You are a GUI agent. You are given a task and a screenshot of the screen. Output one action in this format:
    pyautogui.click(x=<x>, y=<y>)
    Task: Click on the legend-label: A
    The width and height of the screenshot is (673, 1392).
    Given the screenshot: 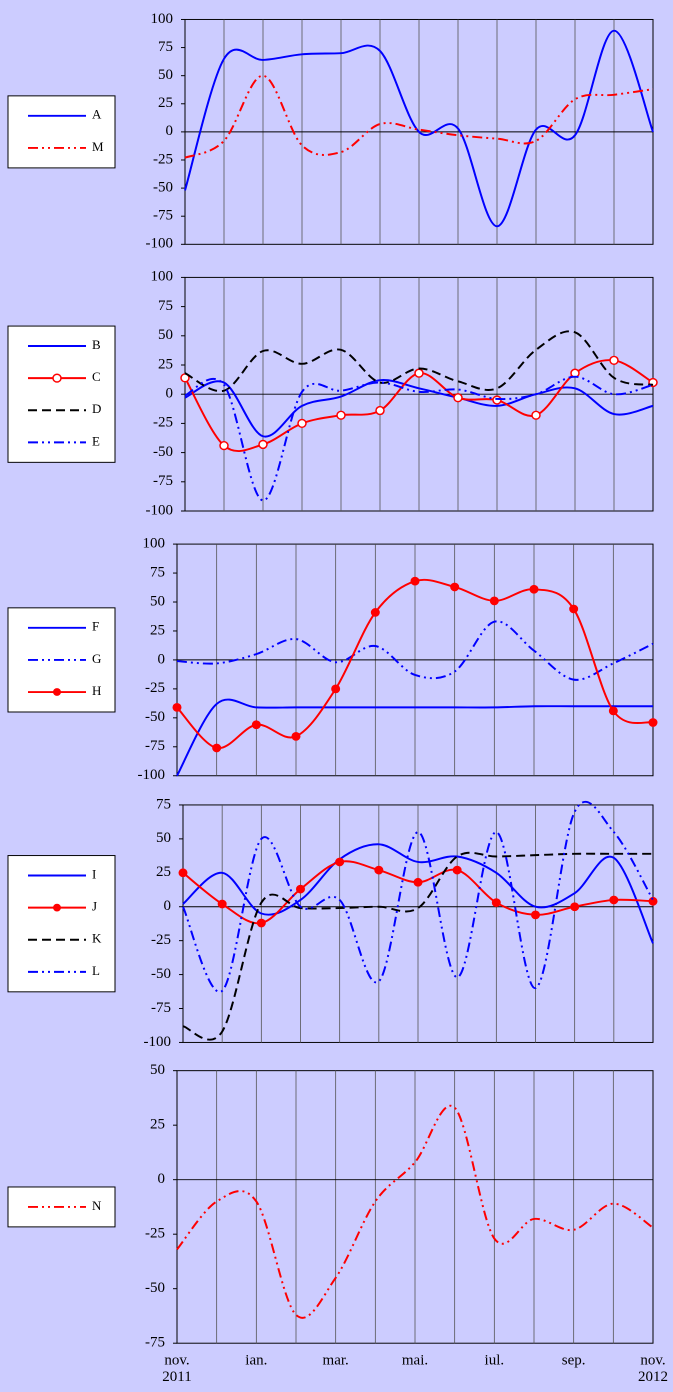 What is the action you would take?
    pyautogui.click(x=97, y=115)
    